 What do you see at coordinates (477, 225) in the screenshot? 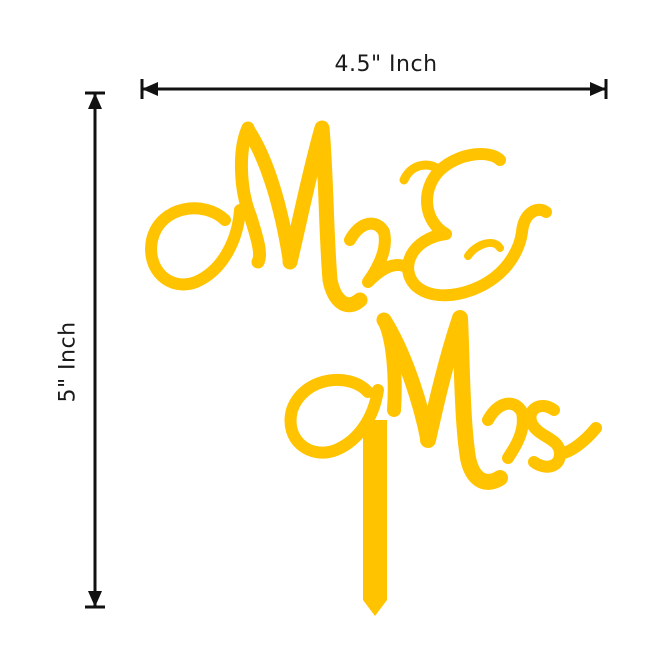
I see `ampersand` at bounding box center [477, 225].